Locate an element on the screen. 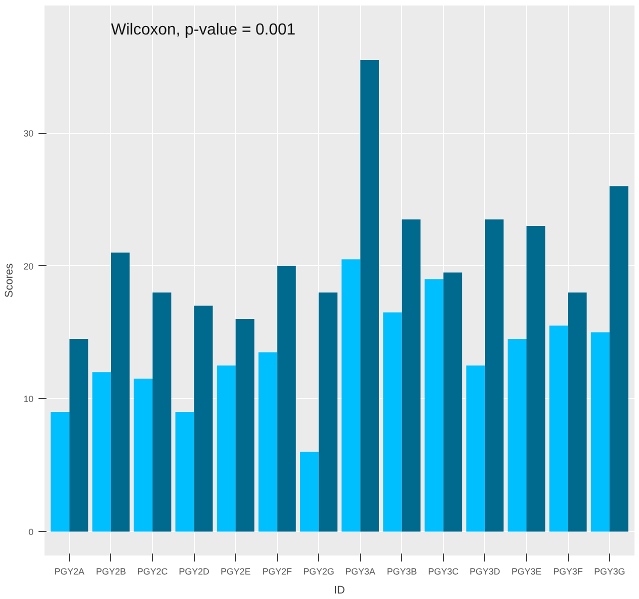 The height and width of the screenshot is (599, 639). x-tick-label: PGY3G is located at coordinates (610, 571).